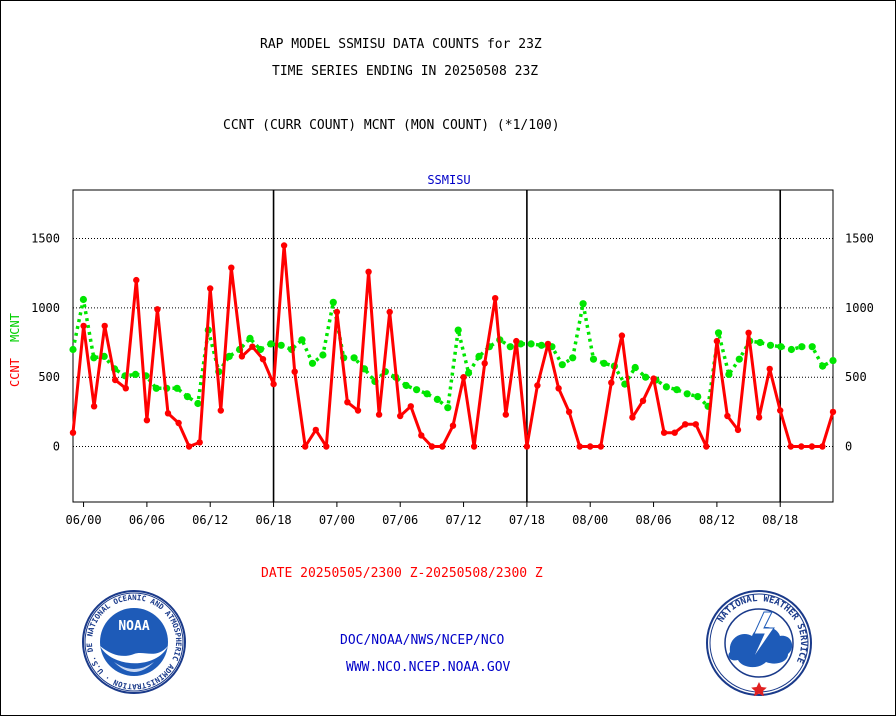 The image size is (896, 716). What do you see at coordinates (527, 520) in the screenshot?
I see `x-tick-label: 07/18` at bounding box center [527, 520].